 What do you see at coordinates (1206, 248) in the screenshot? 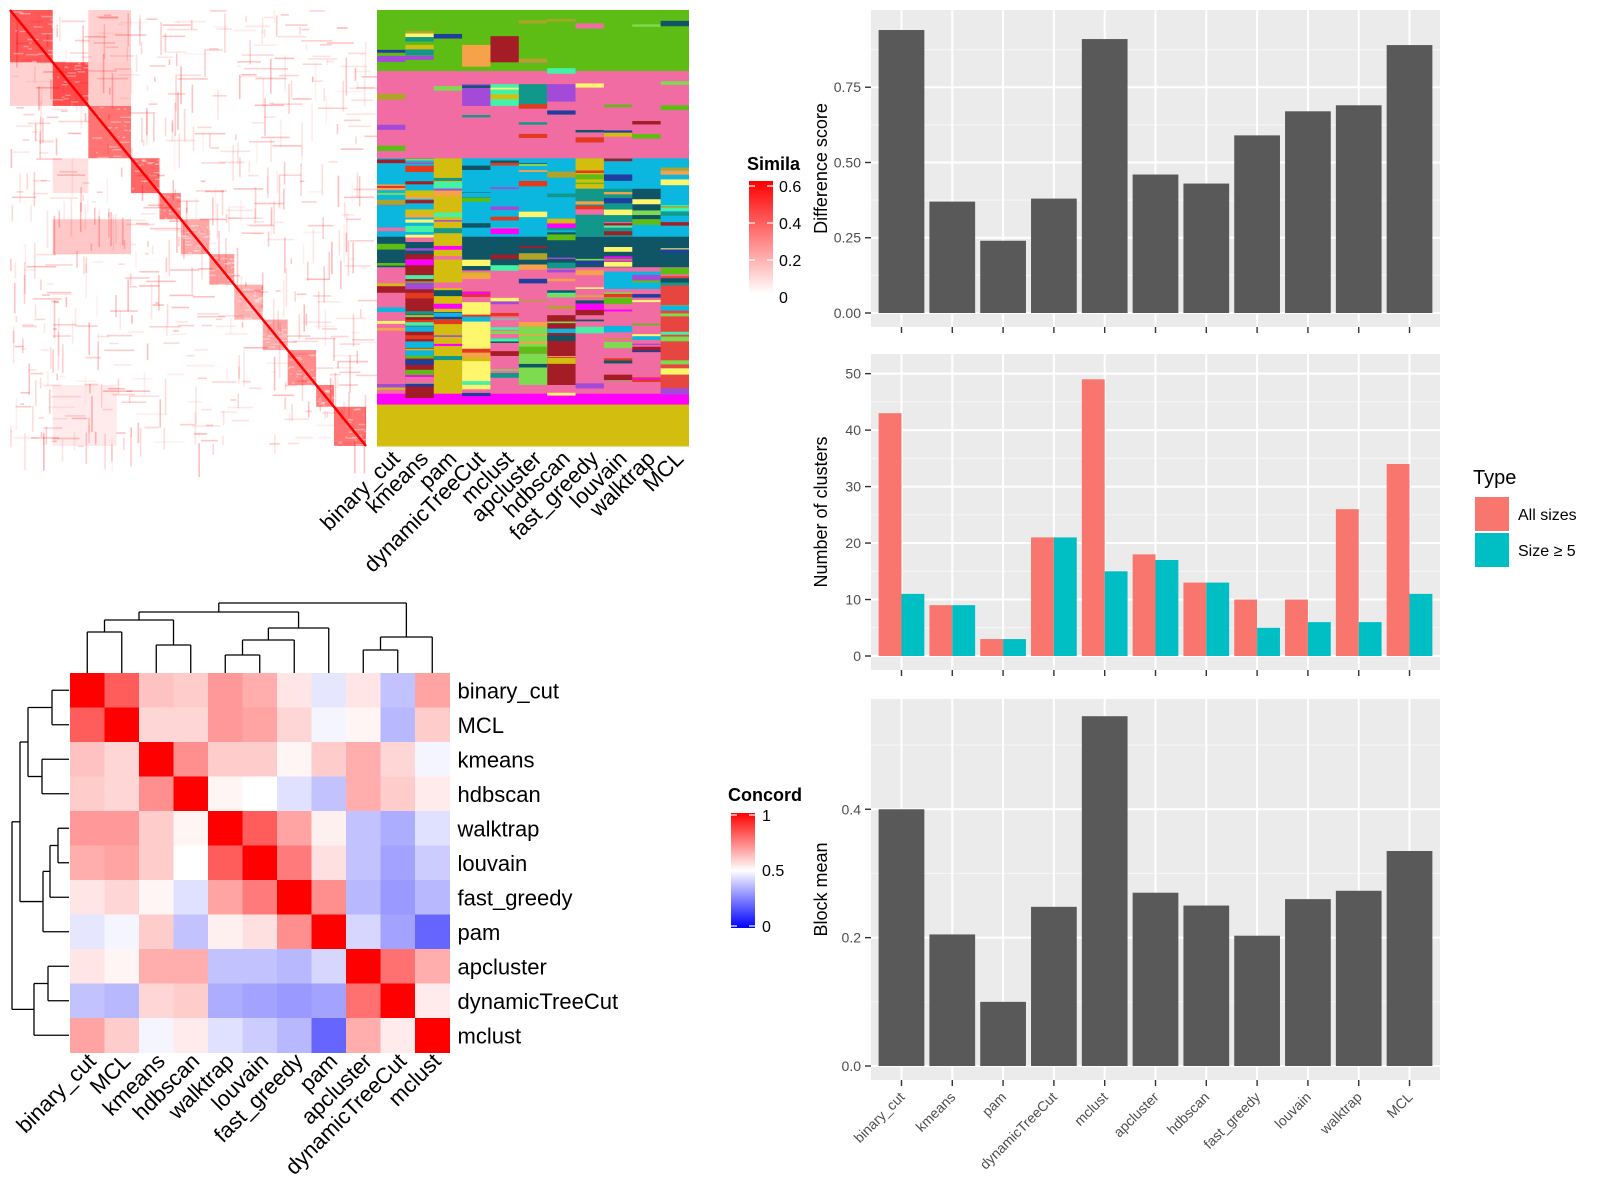
I see `bar-hdbscan` at bounding box center [1206, 248].